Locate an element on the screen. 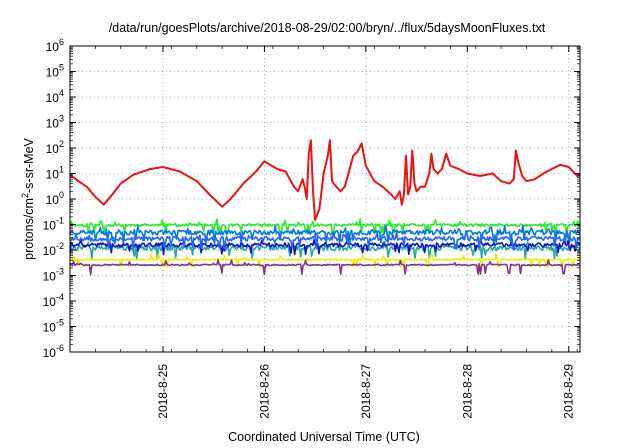 This screenshot has width=640, height=448. y-axis-label-prefix: protons/cm is located at coordinates (29, 229).